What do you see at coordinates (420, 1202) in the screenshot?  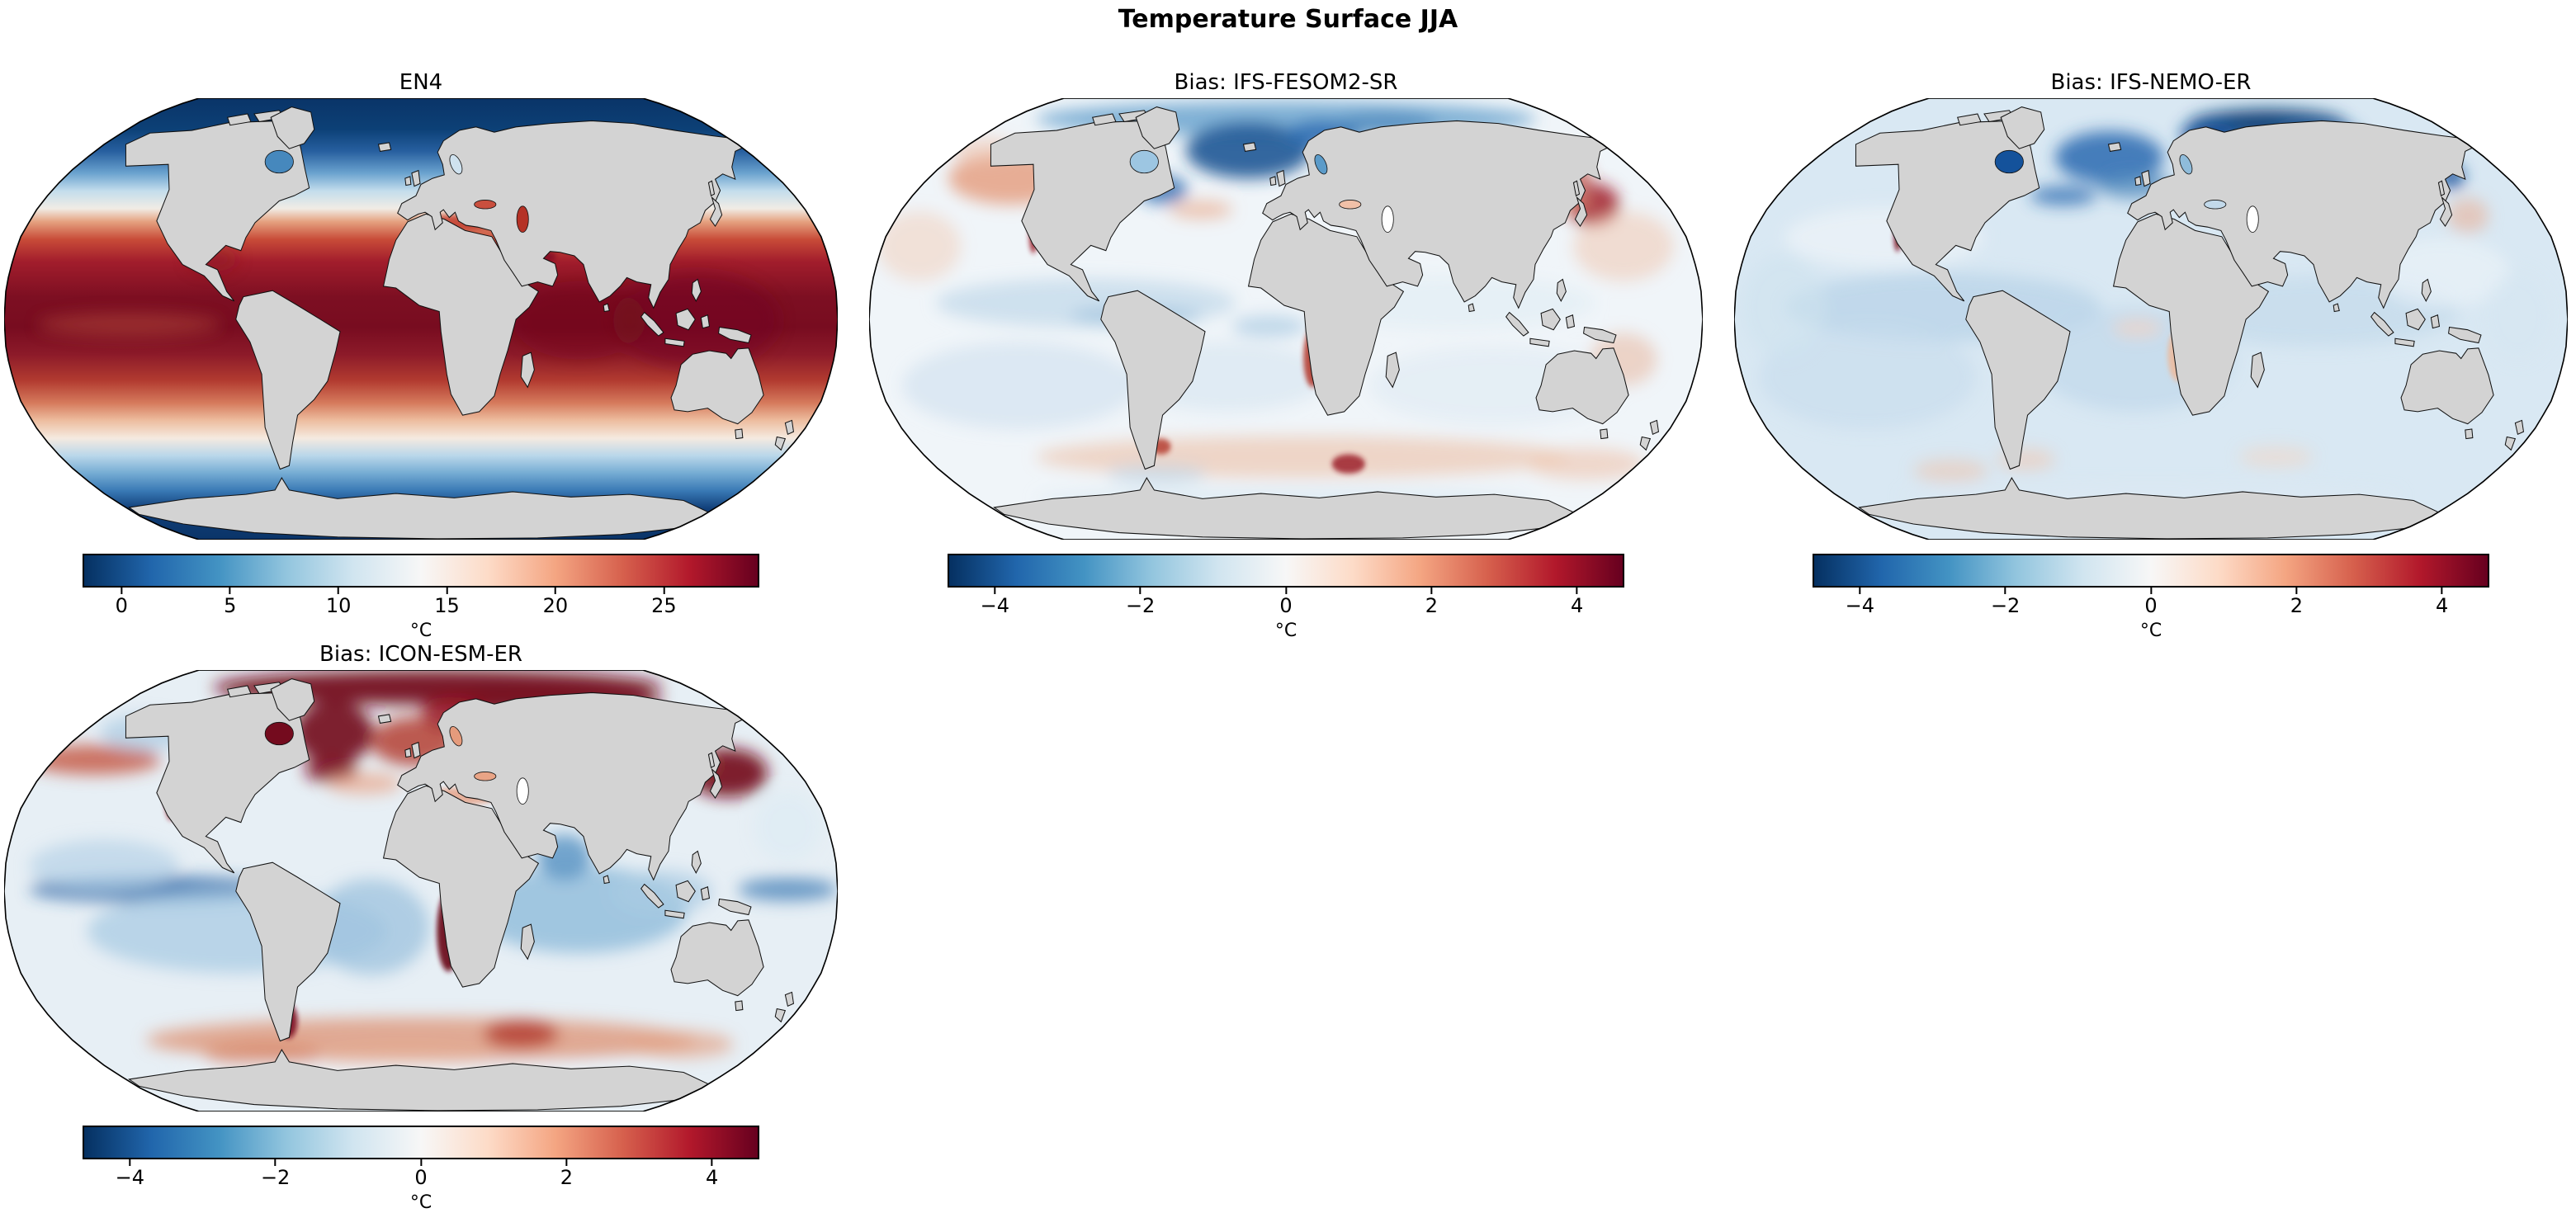 I see `colorbar-unit-icon-esm-er: °C` at bounding box center [420, 1202].